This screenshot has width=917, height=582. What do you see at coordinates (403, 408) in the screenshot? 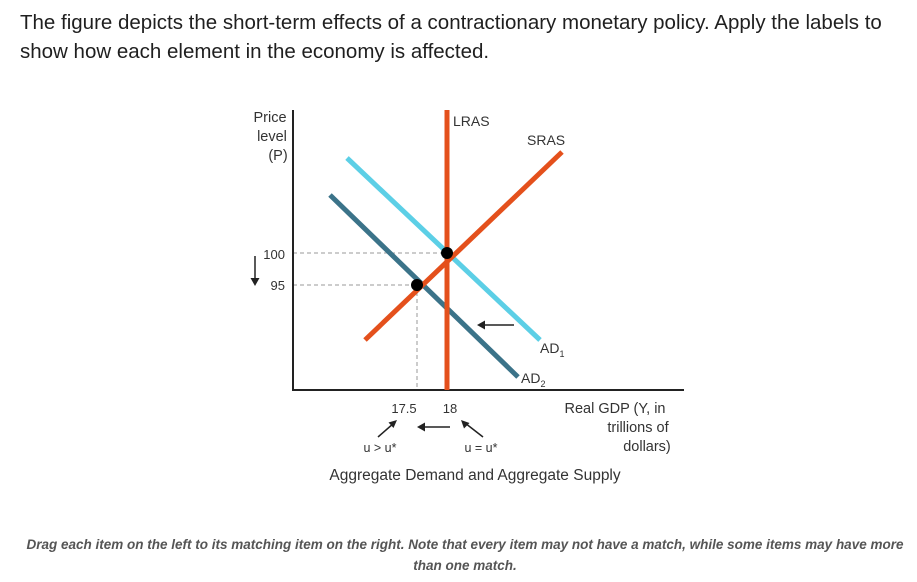
I see `output-tick-17-5: 17.5` at bounding box center [403, 408].